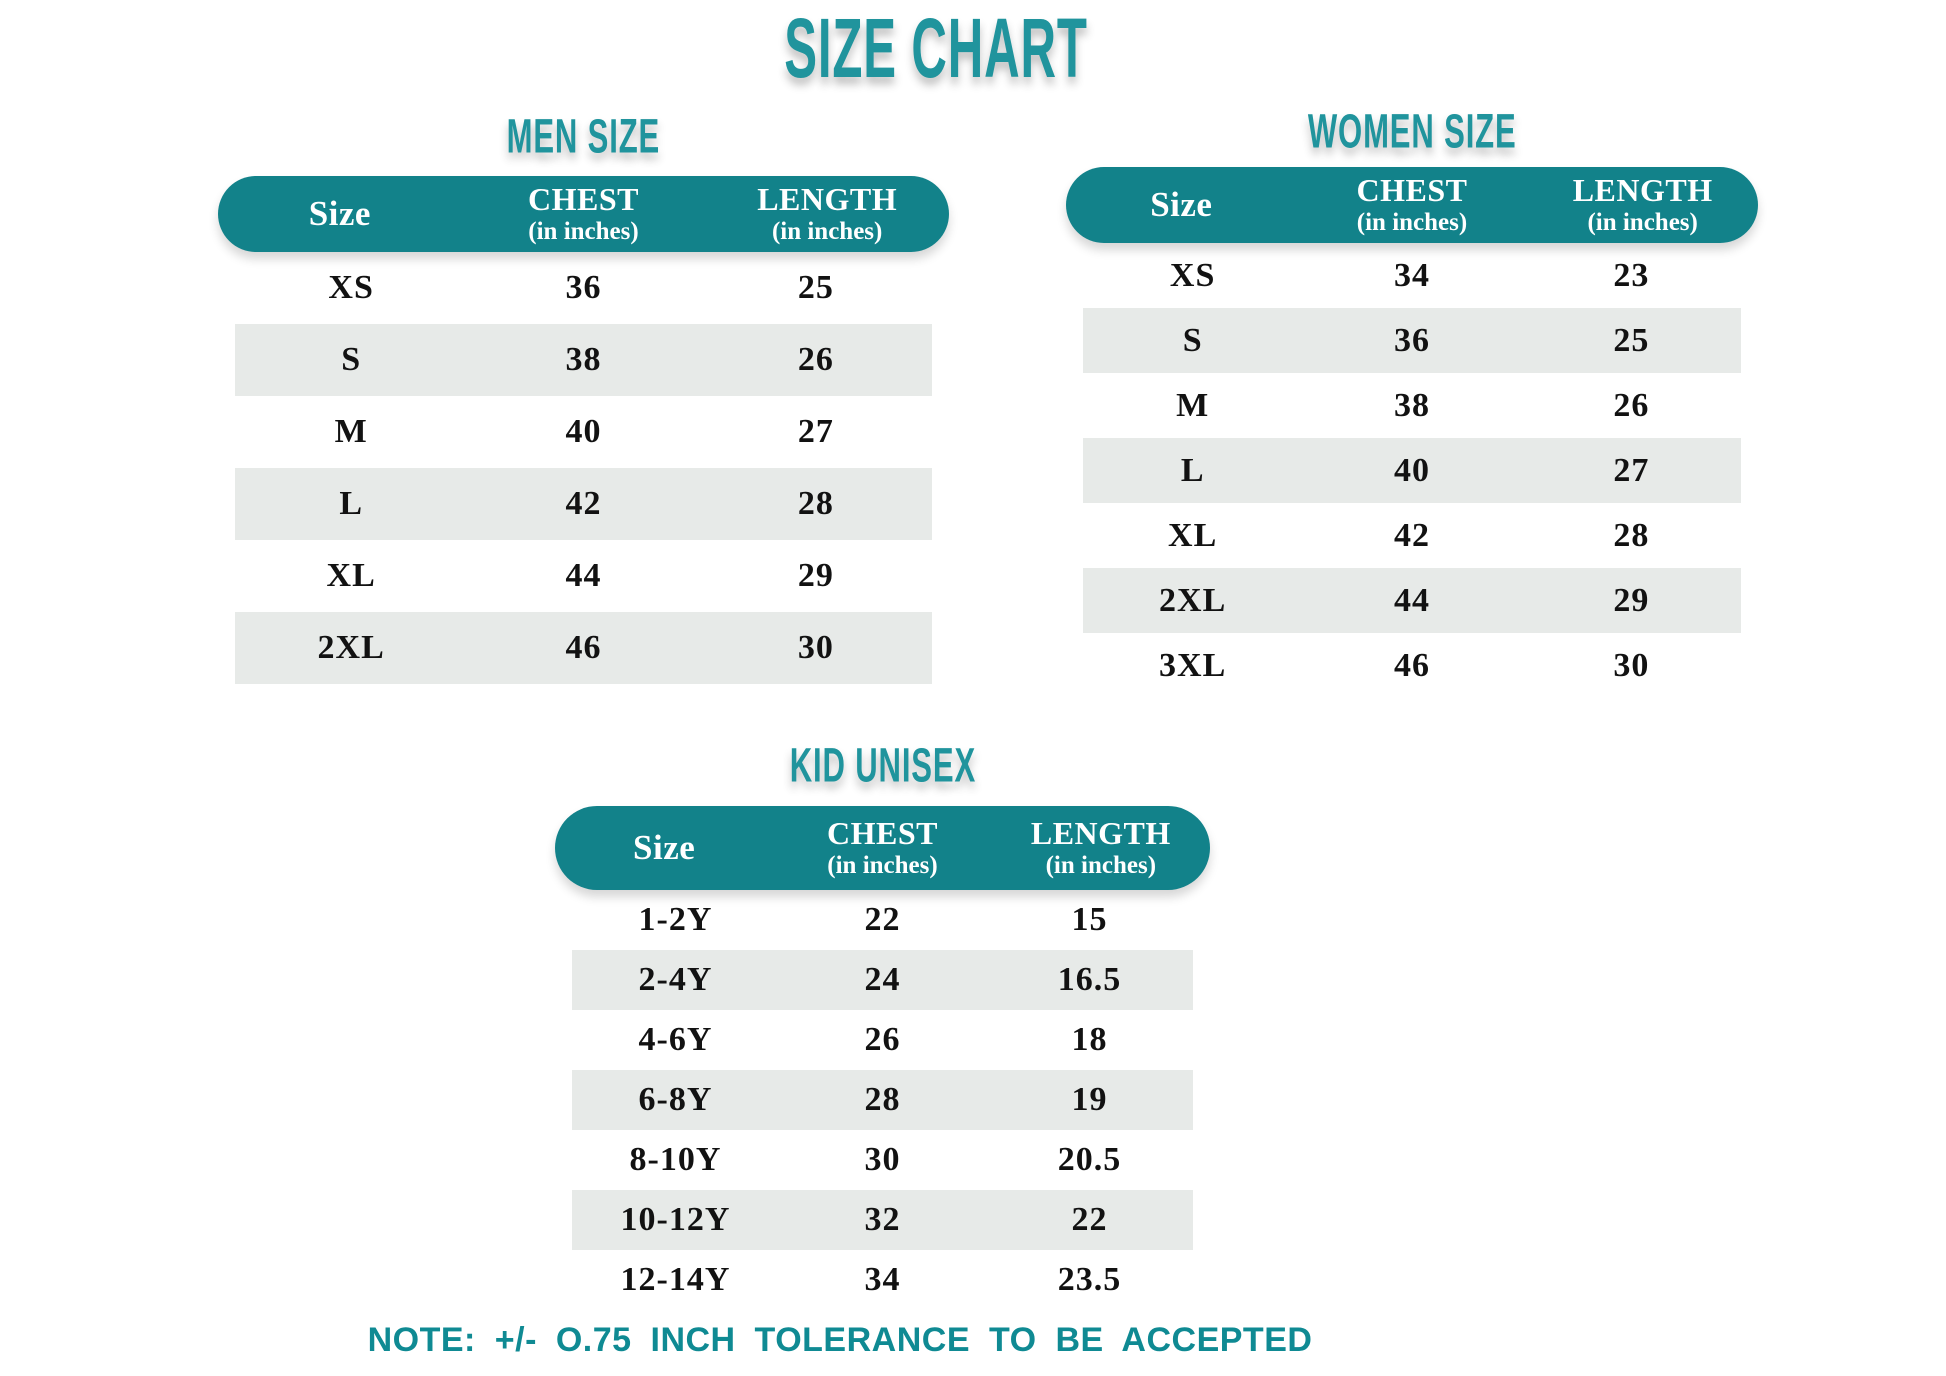 Image resolution: width=1946 pixels, height=1376 pixels. What do you see at coordinates (1412, 665) in the screenshot?
I see `table-row: 3XL 46 30` at bounding box center [1412, 665].